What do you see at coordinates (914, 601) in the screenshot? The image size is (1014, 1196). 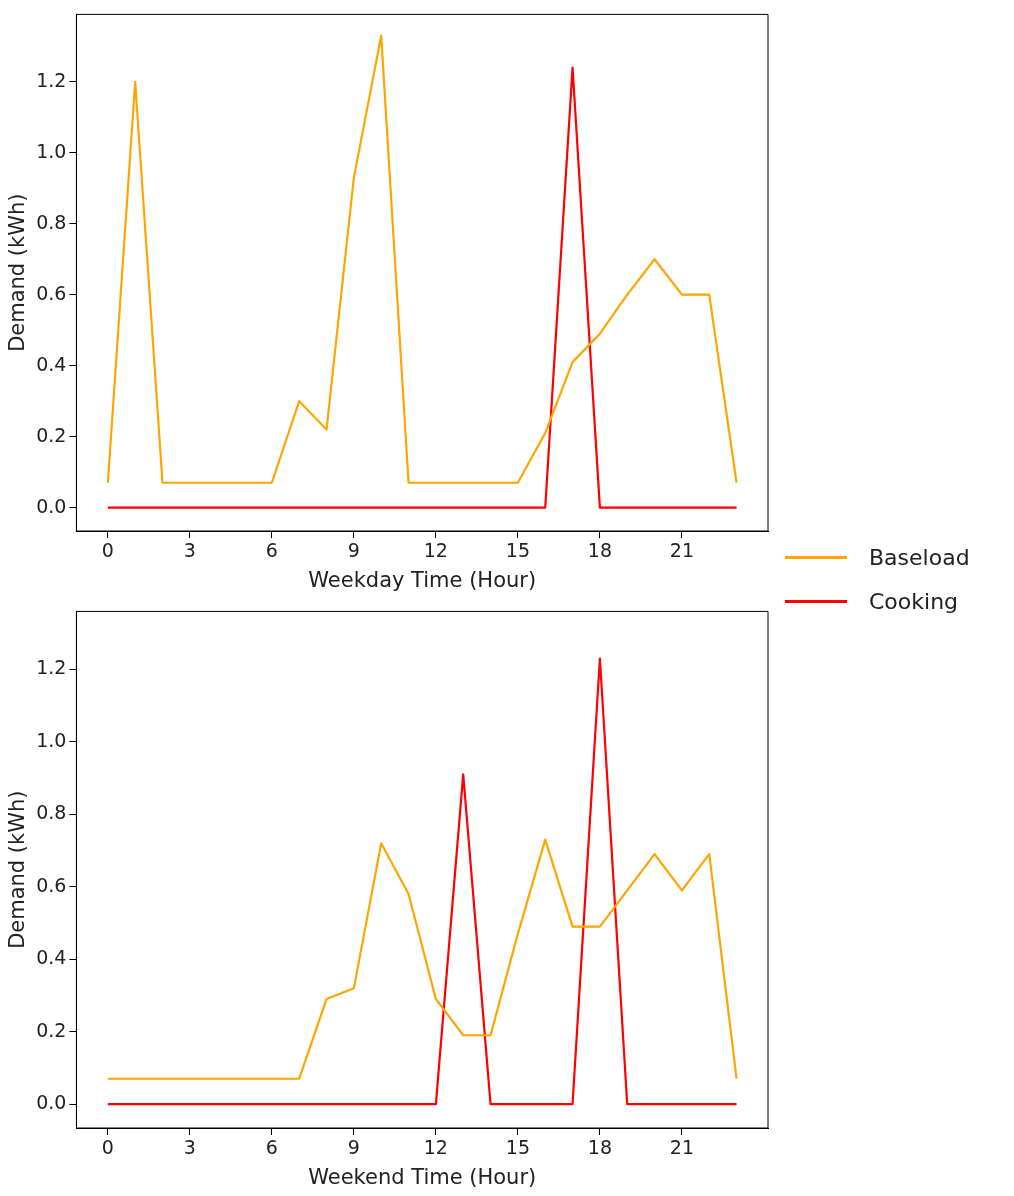 I see `legend-label: Cooking` at bounding box center [914, 601].